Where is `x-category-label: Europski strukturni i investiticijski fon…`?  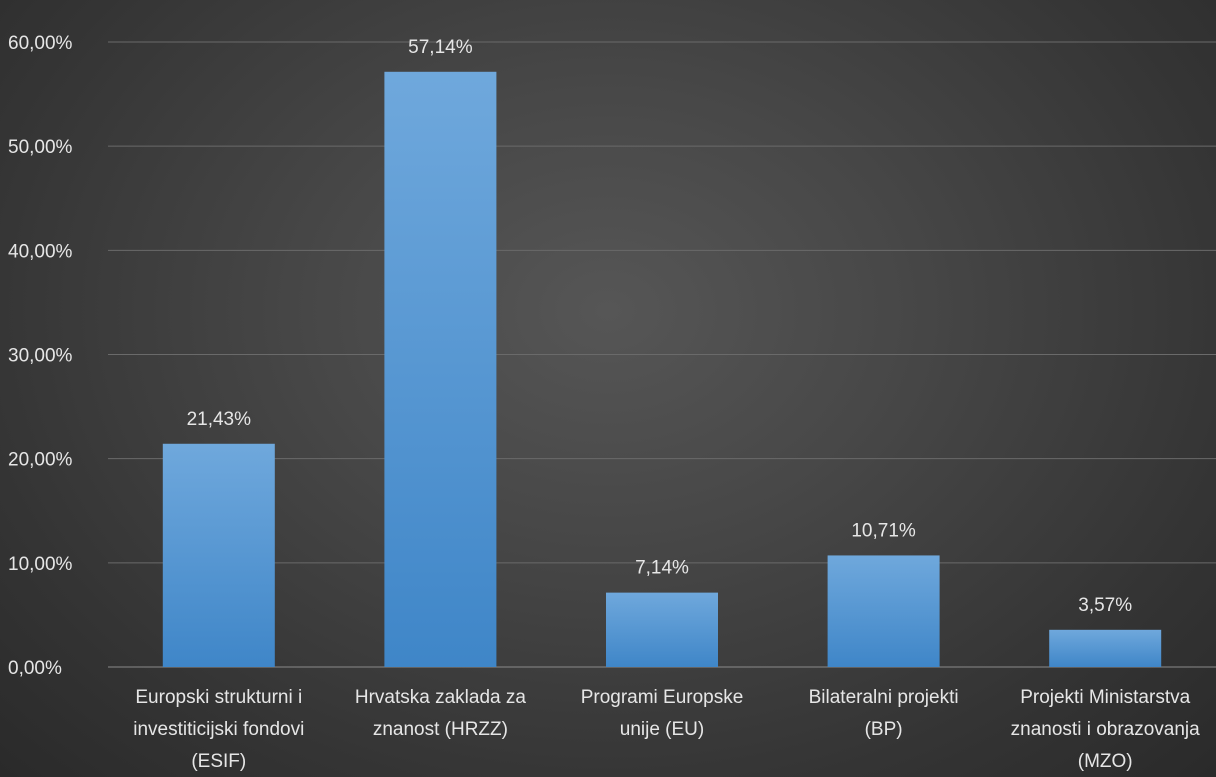
x-category-label: Europski strukturni i investiticijski fon… is located at coordinates (218, 729).